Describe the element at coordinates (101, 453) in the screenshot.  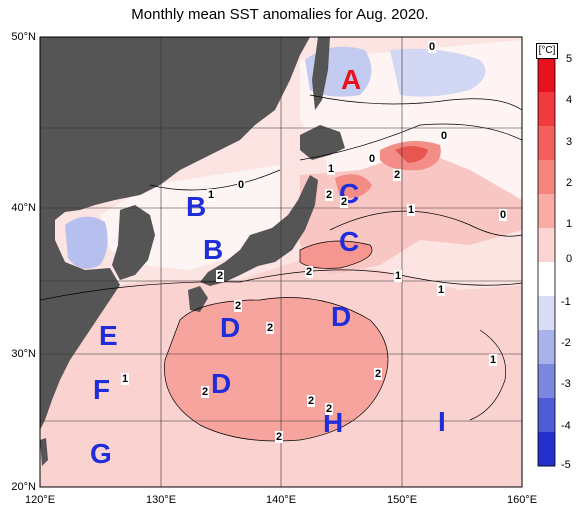
I see `region-label-g: G` at that location.